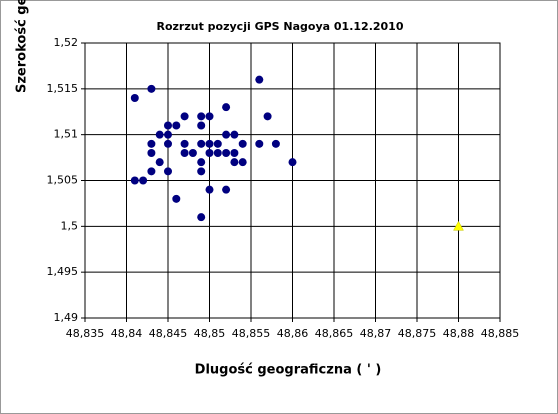  Describe the element at coordinates (210, 333) in the screenshot. I see `x-tick-label: 48,85` at that location.